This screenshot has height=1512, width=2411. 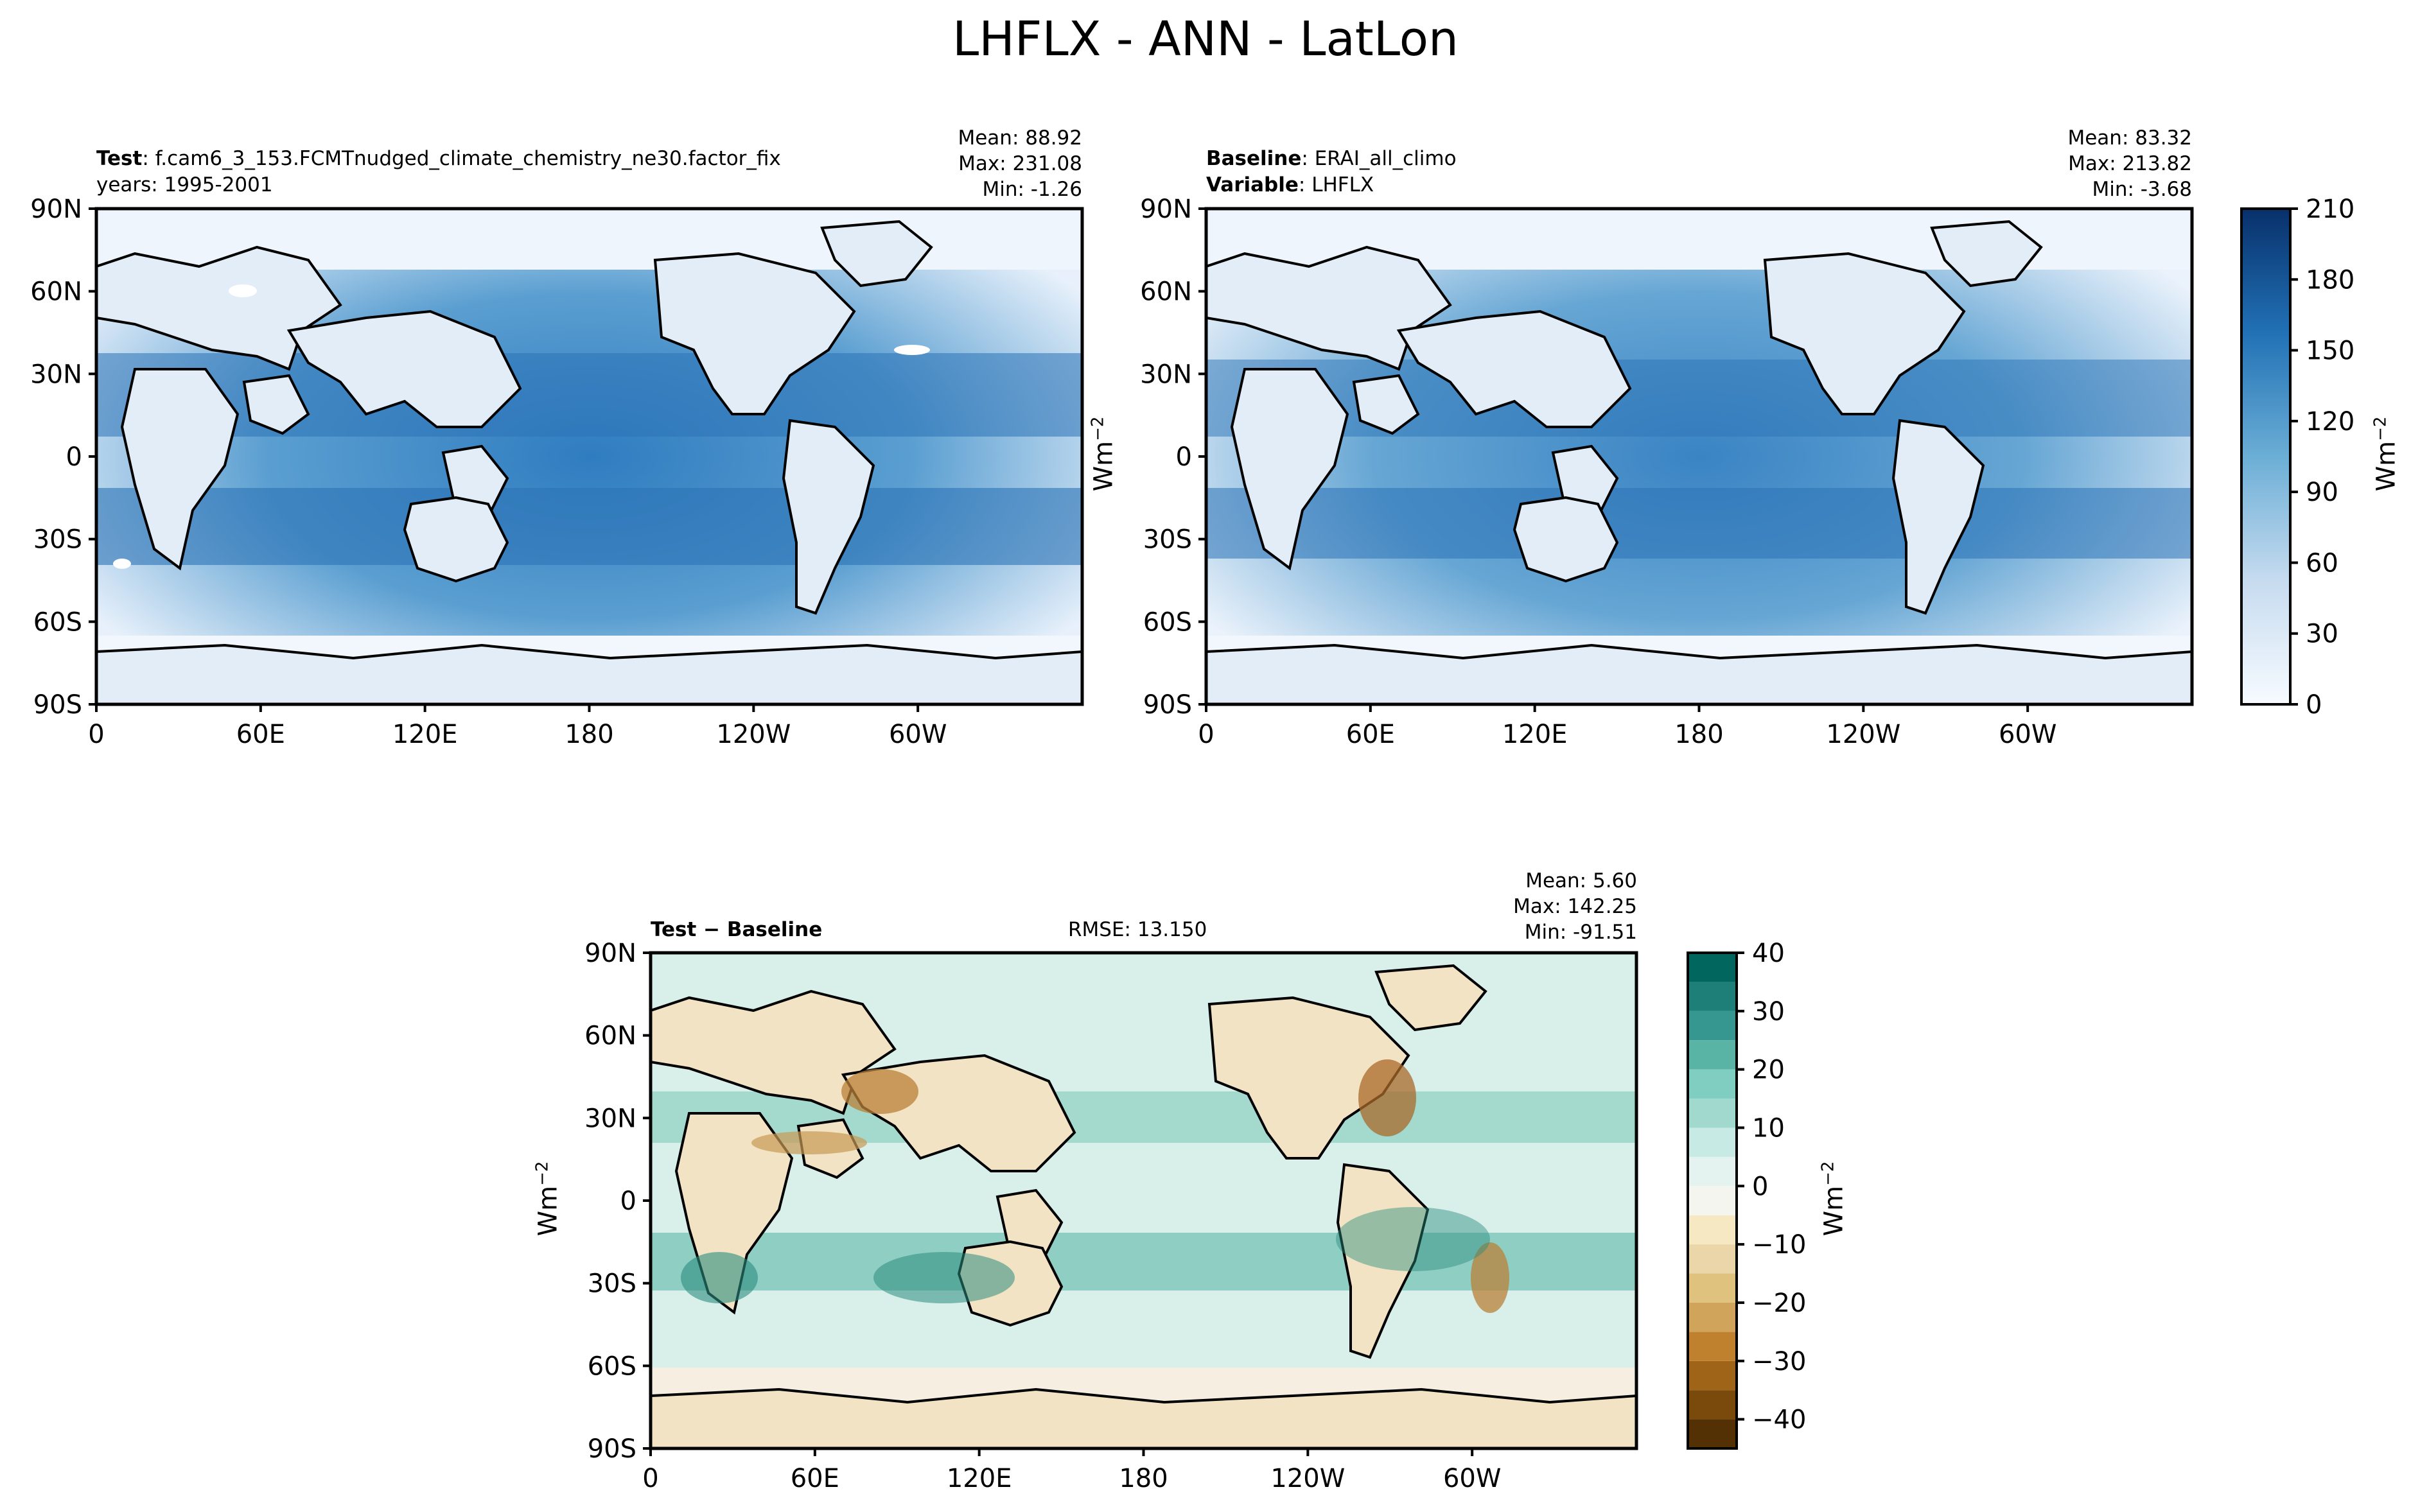 What do you see at coordinates (815, 1478) in the screenshot?
I see `diff-xtick-label: 60E` at bounding box center [815, 1478].